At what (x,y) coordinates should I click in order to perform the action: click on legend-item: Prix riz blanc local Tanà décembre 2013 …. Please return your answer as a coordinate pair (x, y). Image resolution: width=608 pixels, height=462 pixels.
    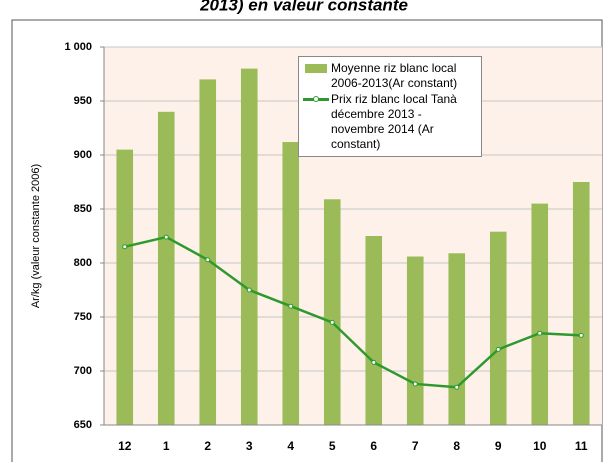
    Looking at the image, I should click on (390, 122).